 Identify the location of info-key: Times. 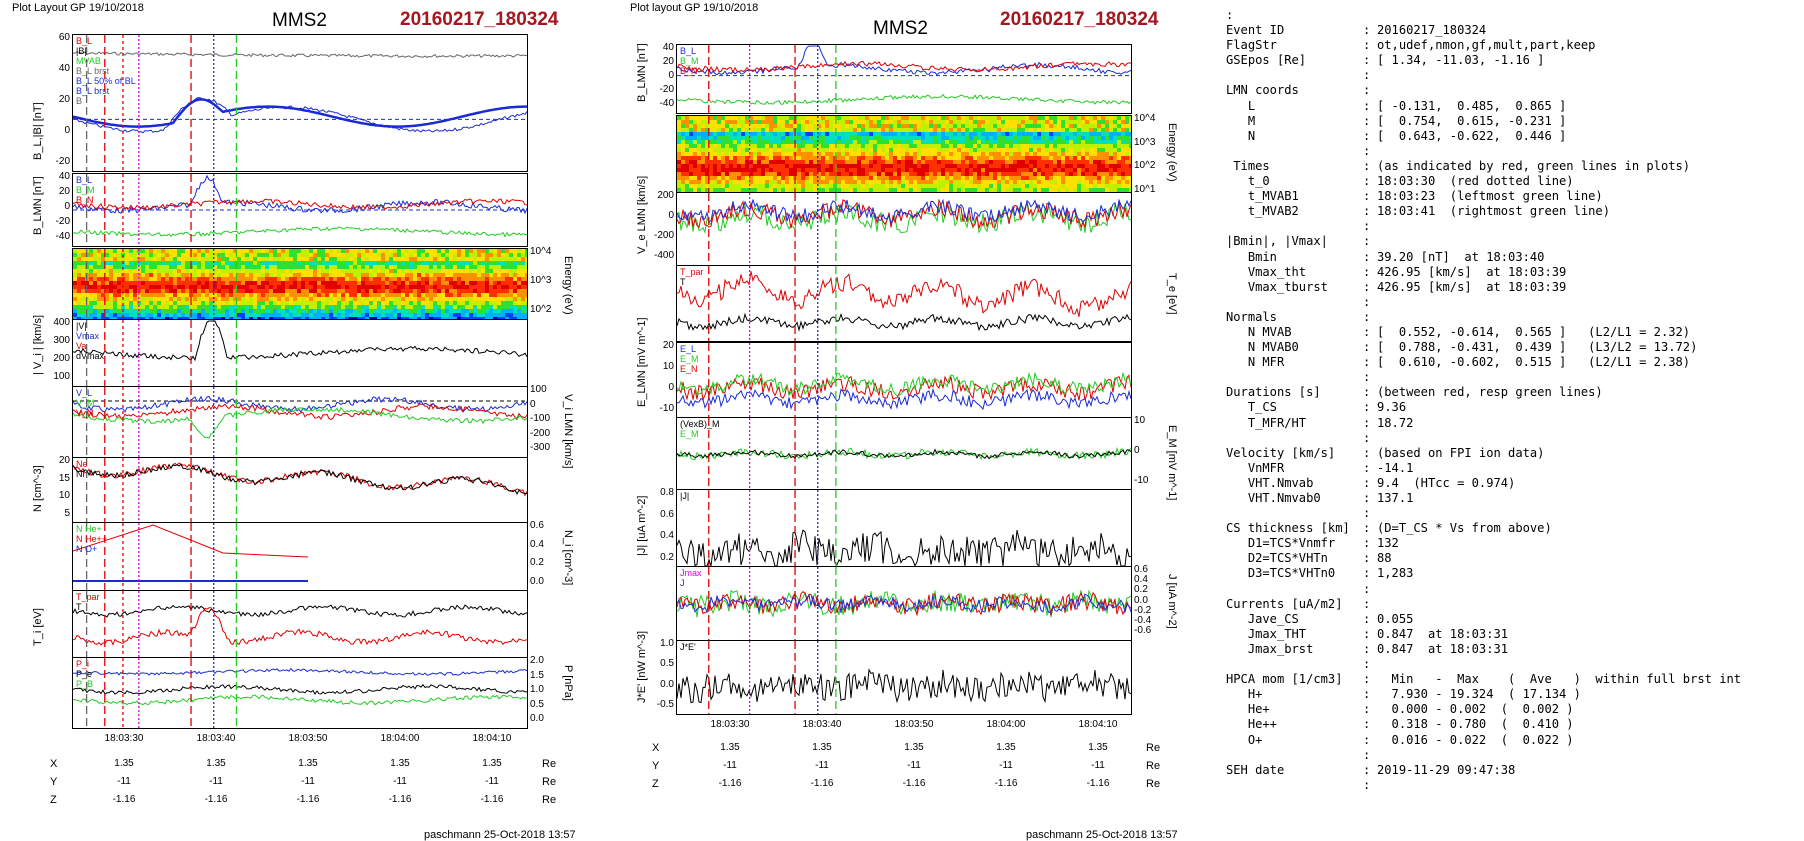
(1248, 165).